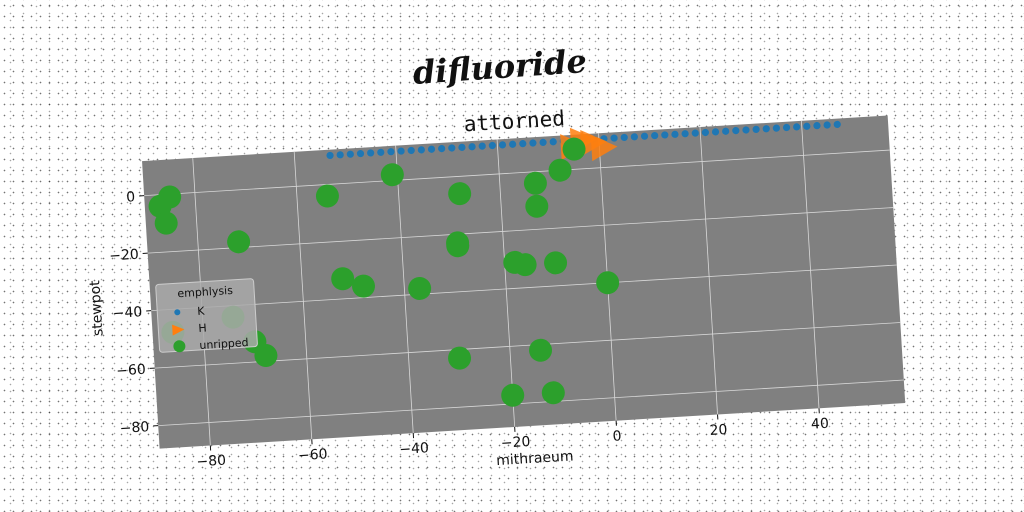  Describe the element at coordinates (202, 328) in the screenshot. I see `legend-label-h: H` at that location.